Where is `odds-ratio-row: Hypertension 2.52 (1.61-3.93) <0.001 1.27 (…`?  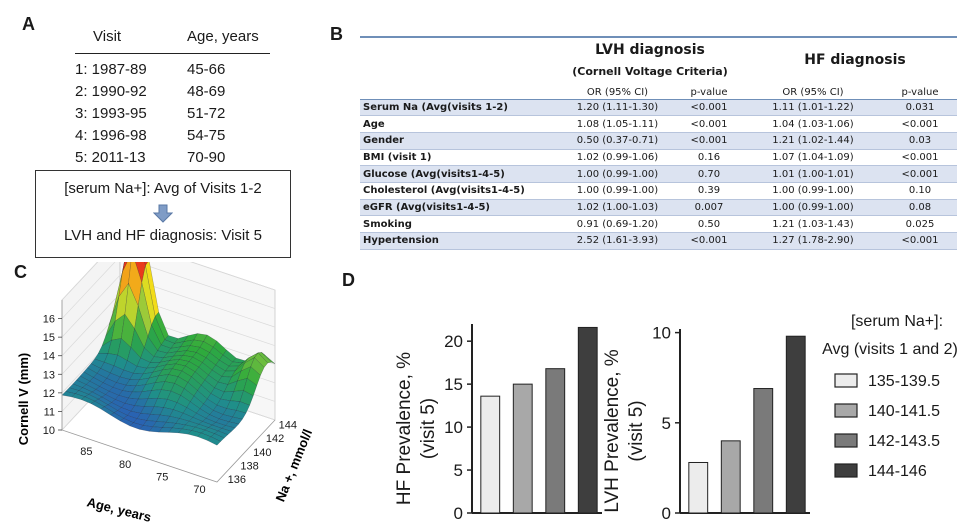
odds-ratio-row: Hypertension 2.52 (1.61-3.93) <0.001 1.27 (… is located at coordinates (658, 241).